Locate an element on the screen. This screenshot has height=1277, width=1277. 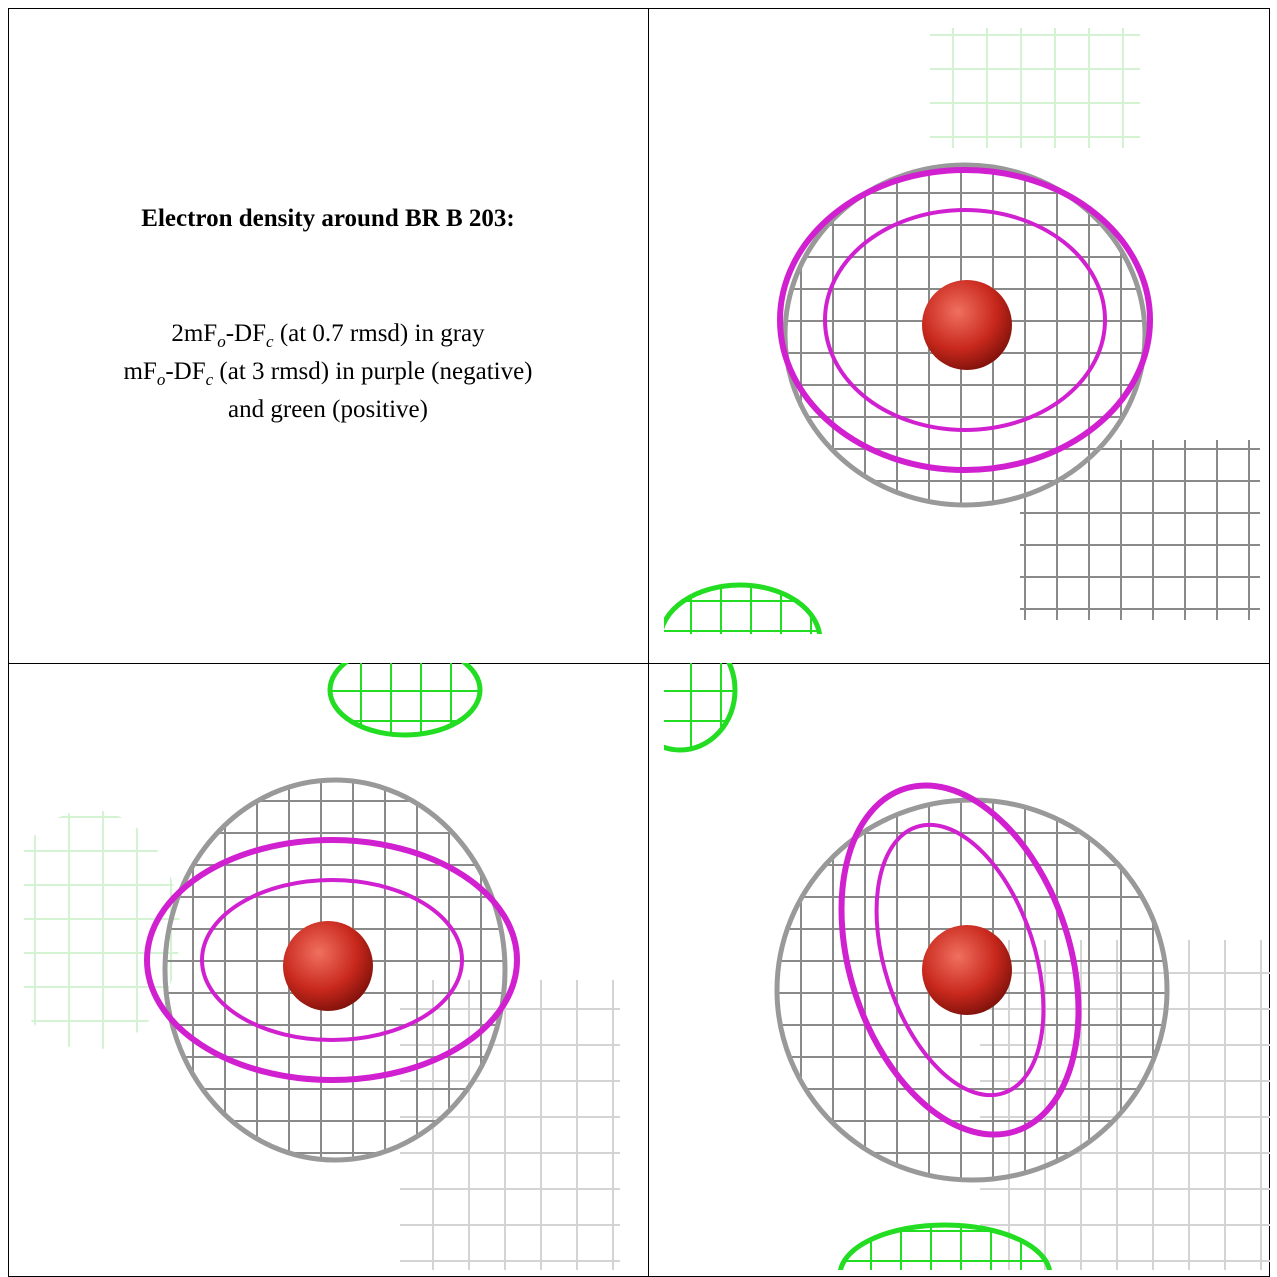
caption-title: Electron density around BR B 203: is located at coordinates (328, 218).